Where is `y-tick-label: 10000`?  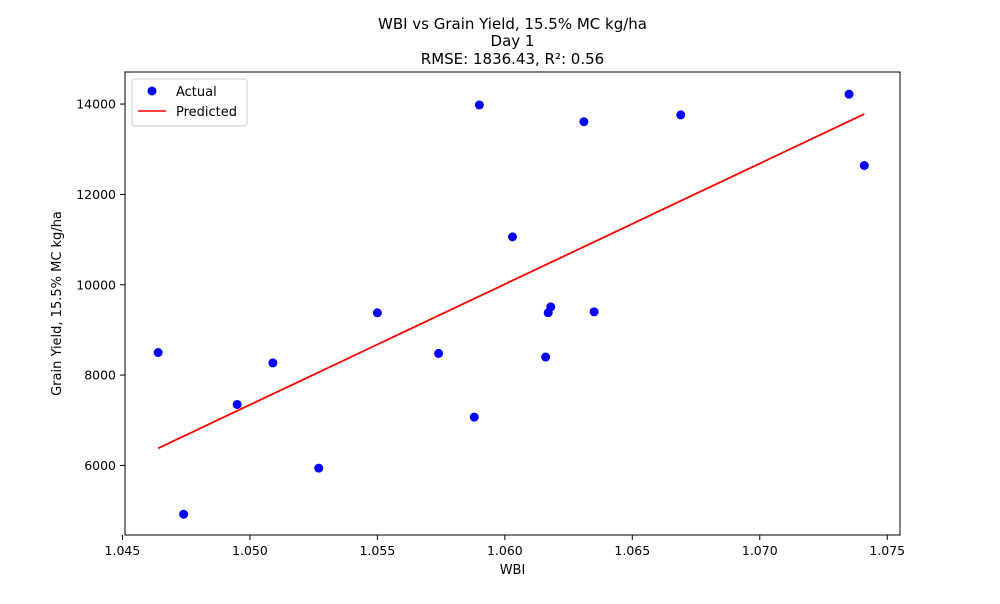
y-tick-label: 10000 is located at coordinates (96, 284).